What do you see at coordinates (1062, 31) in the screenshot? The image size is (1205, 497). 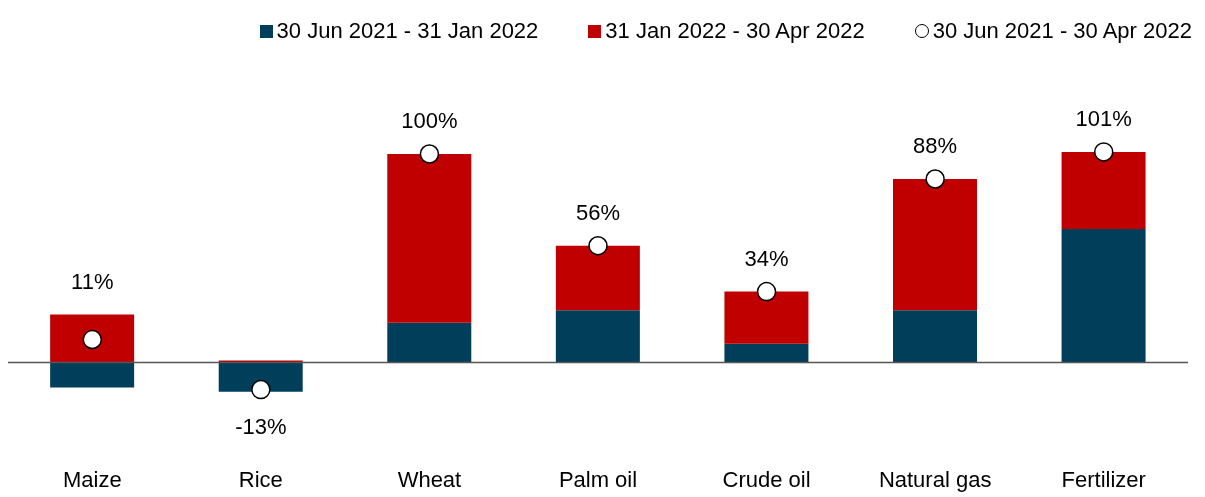 I see `legend-label: 30 Jun 2021 - 30 Apr 2022` at bounding box center [1062, 31].